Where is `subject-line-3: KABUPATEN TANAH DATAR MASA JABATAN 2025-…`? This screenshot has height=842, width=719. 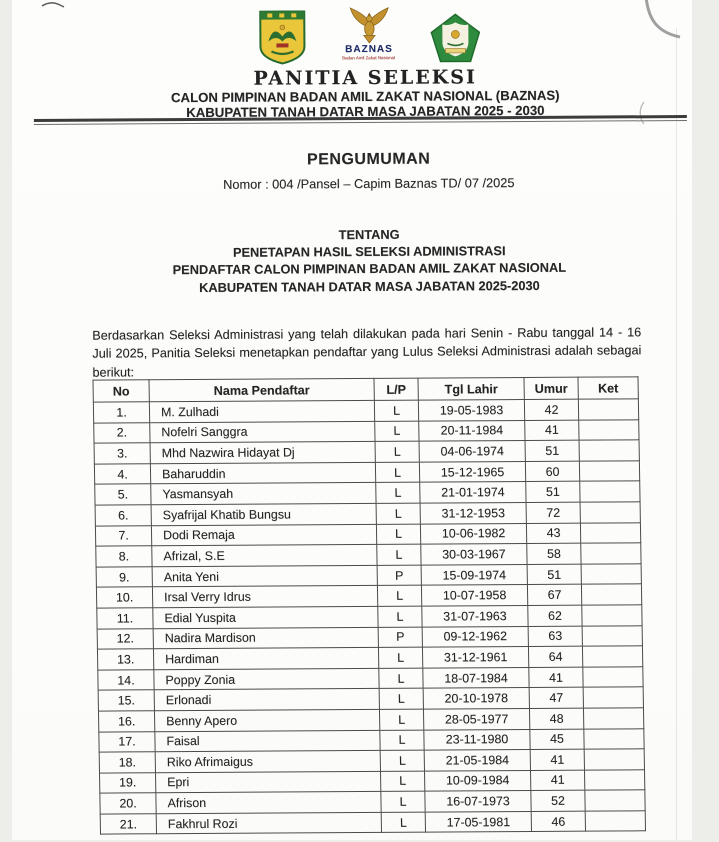 subject-line-3: KABUPATEN TANAH DATAR MASA JABATAN 2025-… is located at coordinates (369, 286).